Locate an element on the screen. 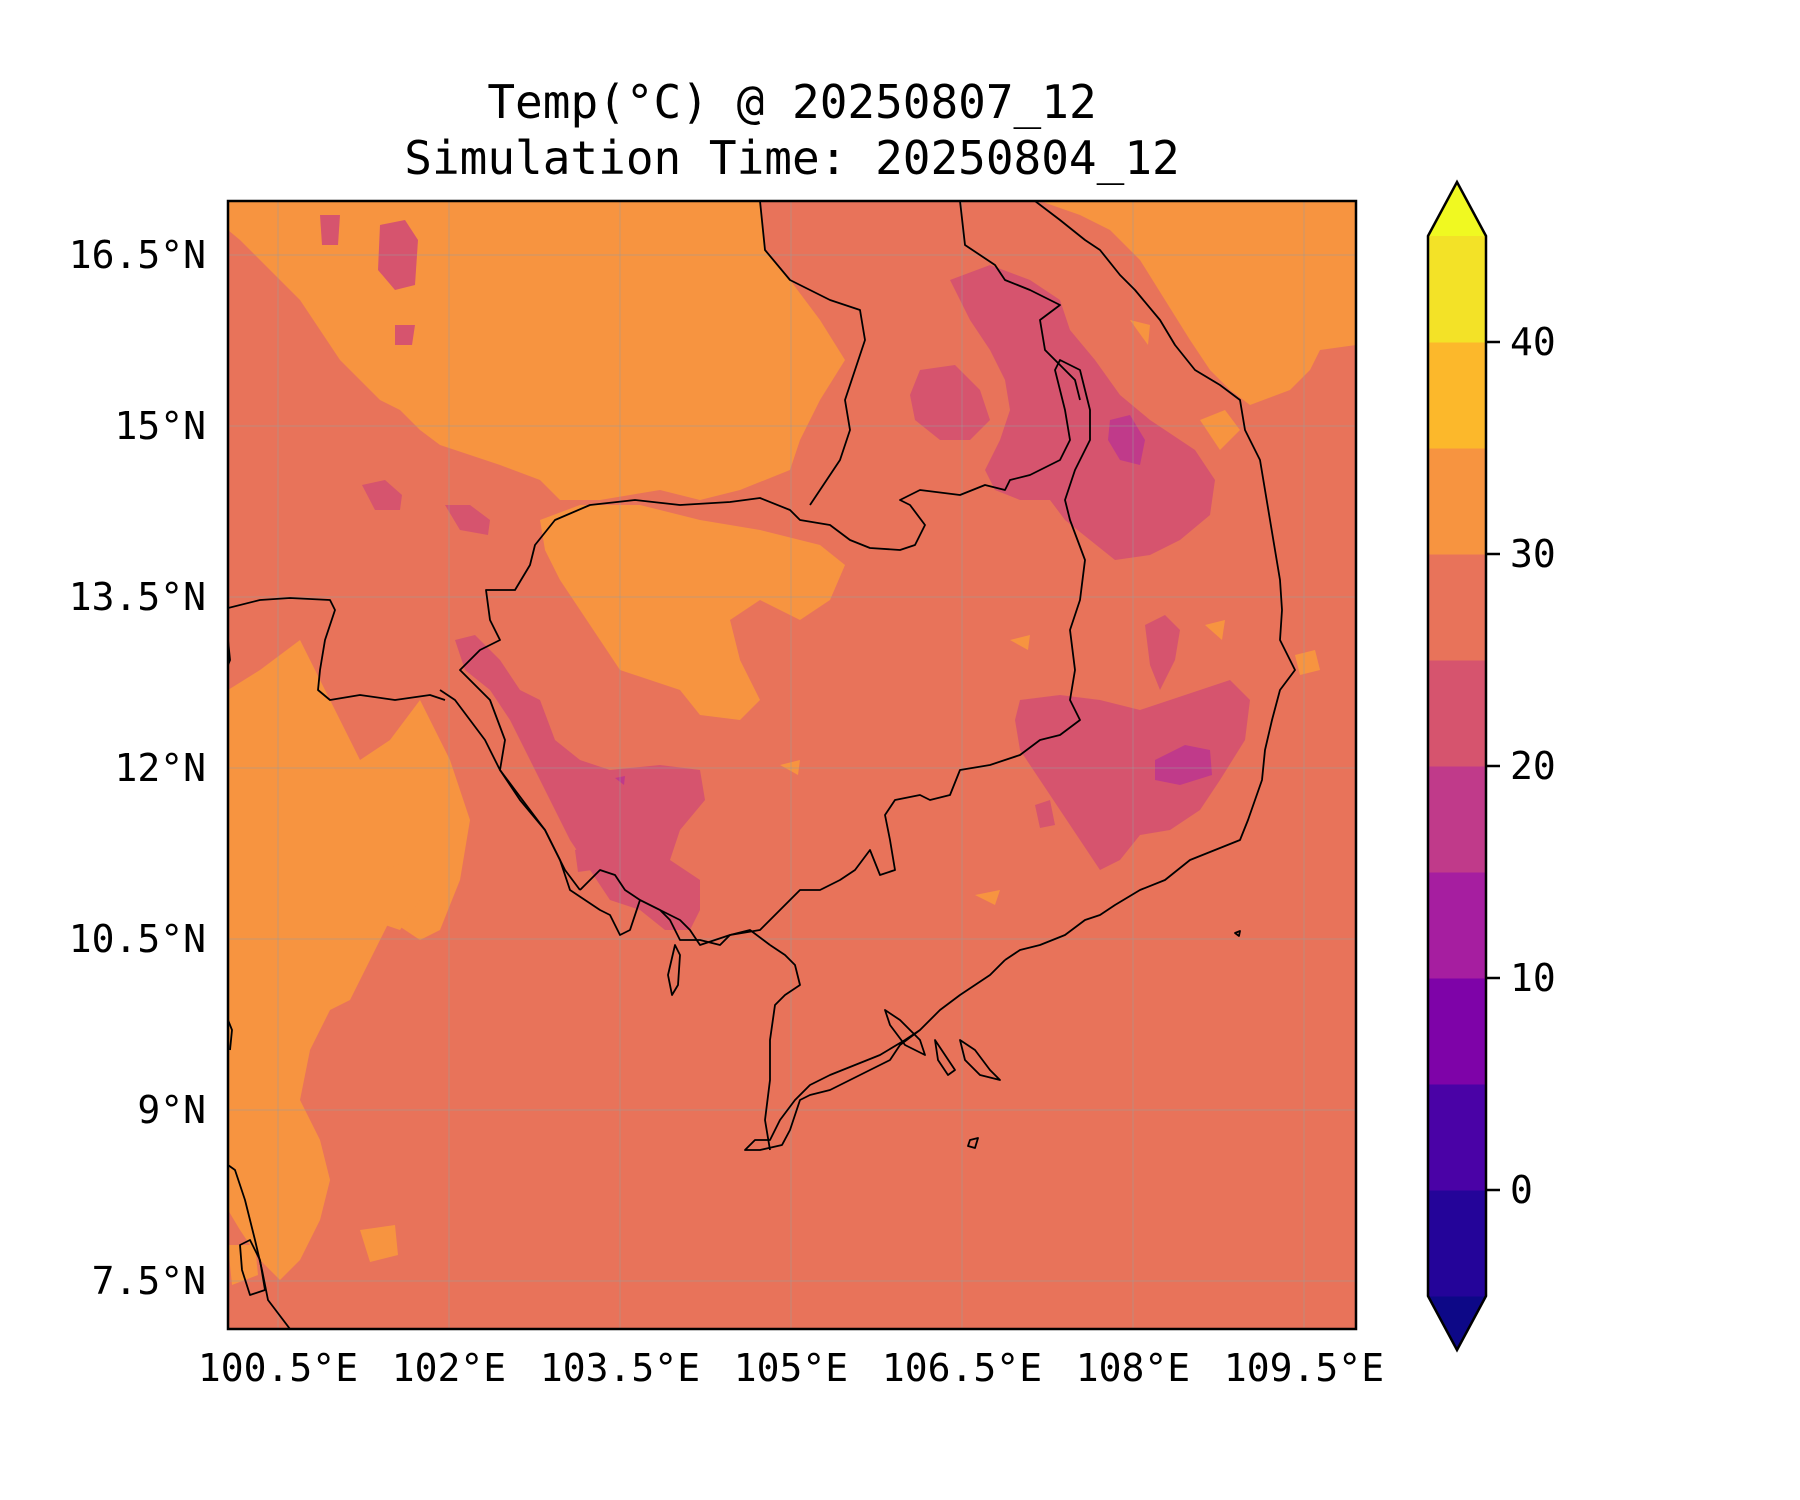 This screenshot has width=1800, height=1500. lat-tick-label: 12°N is located at coordinates (160, 768).